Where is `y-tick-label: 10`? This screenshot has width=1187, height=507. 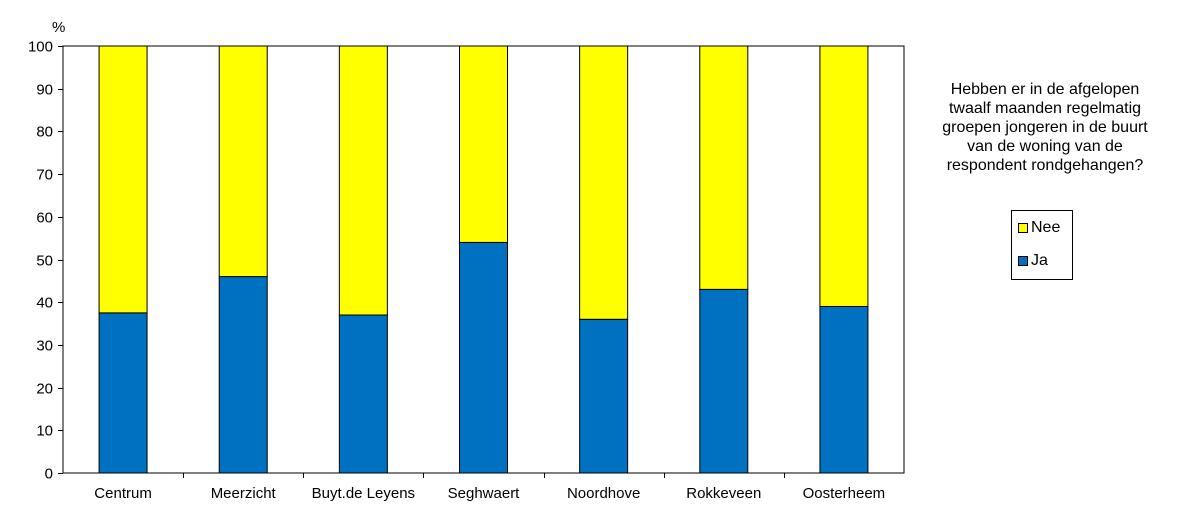
y-tick-label: 10 is located at coordinates (44, 431).